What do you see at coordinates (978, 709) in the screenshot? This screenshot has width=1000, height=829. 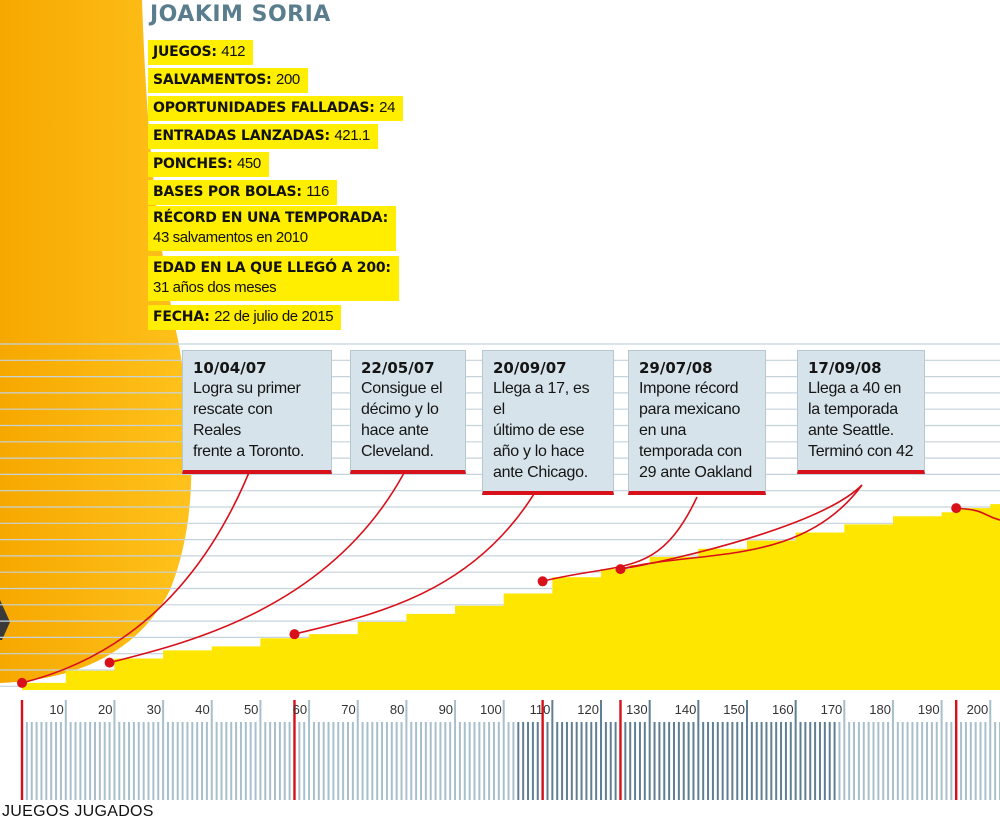 I see `x-tick-label: 200` at bounding box center [978, 709].